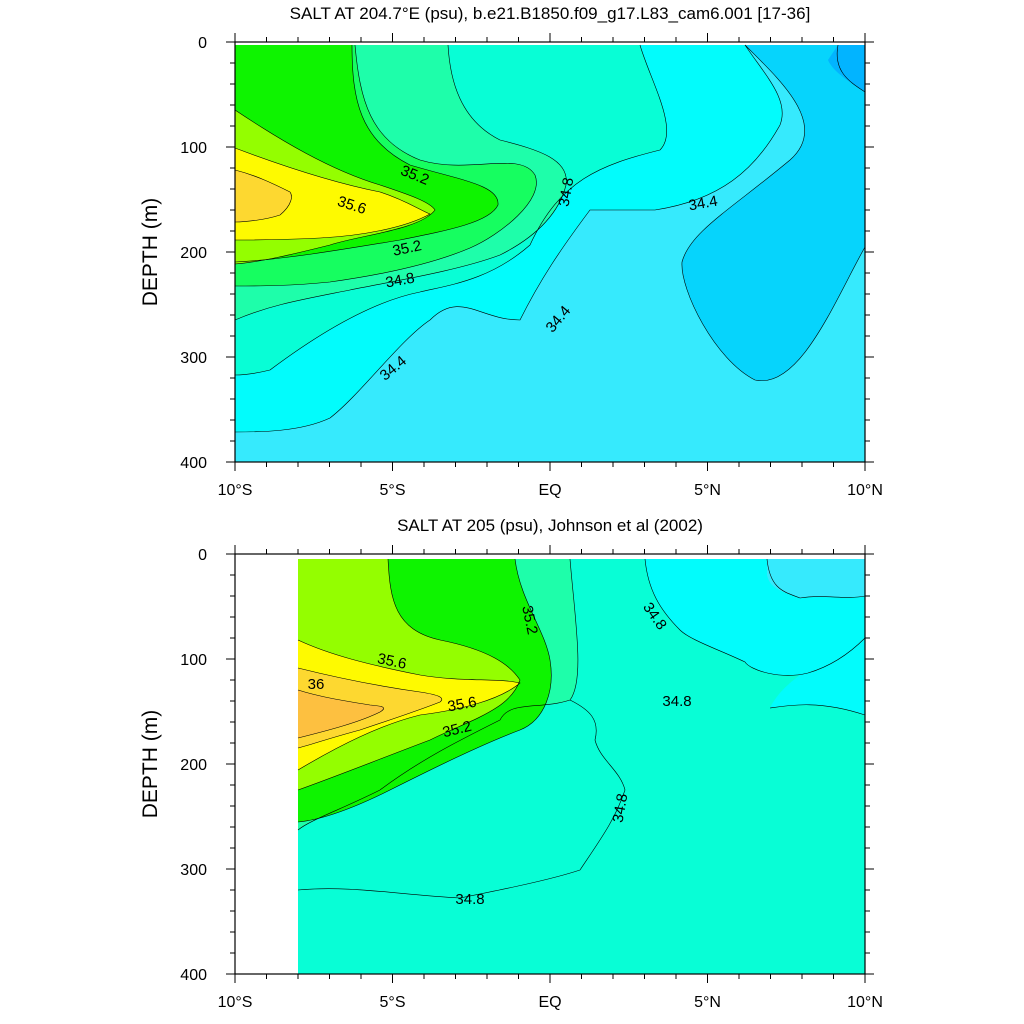 This screenshot has height=1024, width=1024. Describe the element at coordinates (150, 252) in the screenshot. I see `panel1-ylabel: DEPTH (m)` at that location.